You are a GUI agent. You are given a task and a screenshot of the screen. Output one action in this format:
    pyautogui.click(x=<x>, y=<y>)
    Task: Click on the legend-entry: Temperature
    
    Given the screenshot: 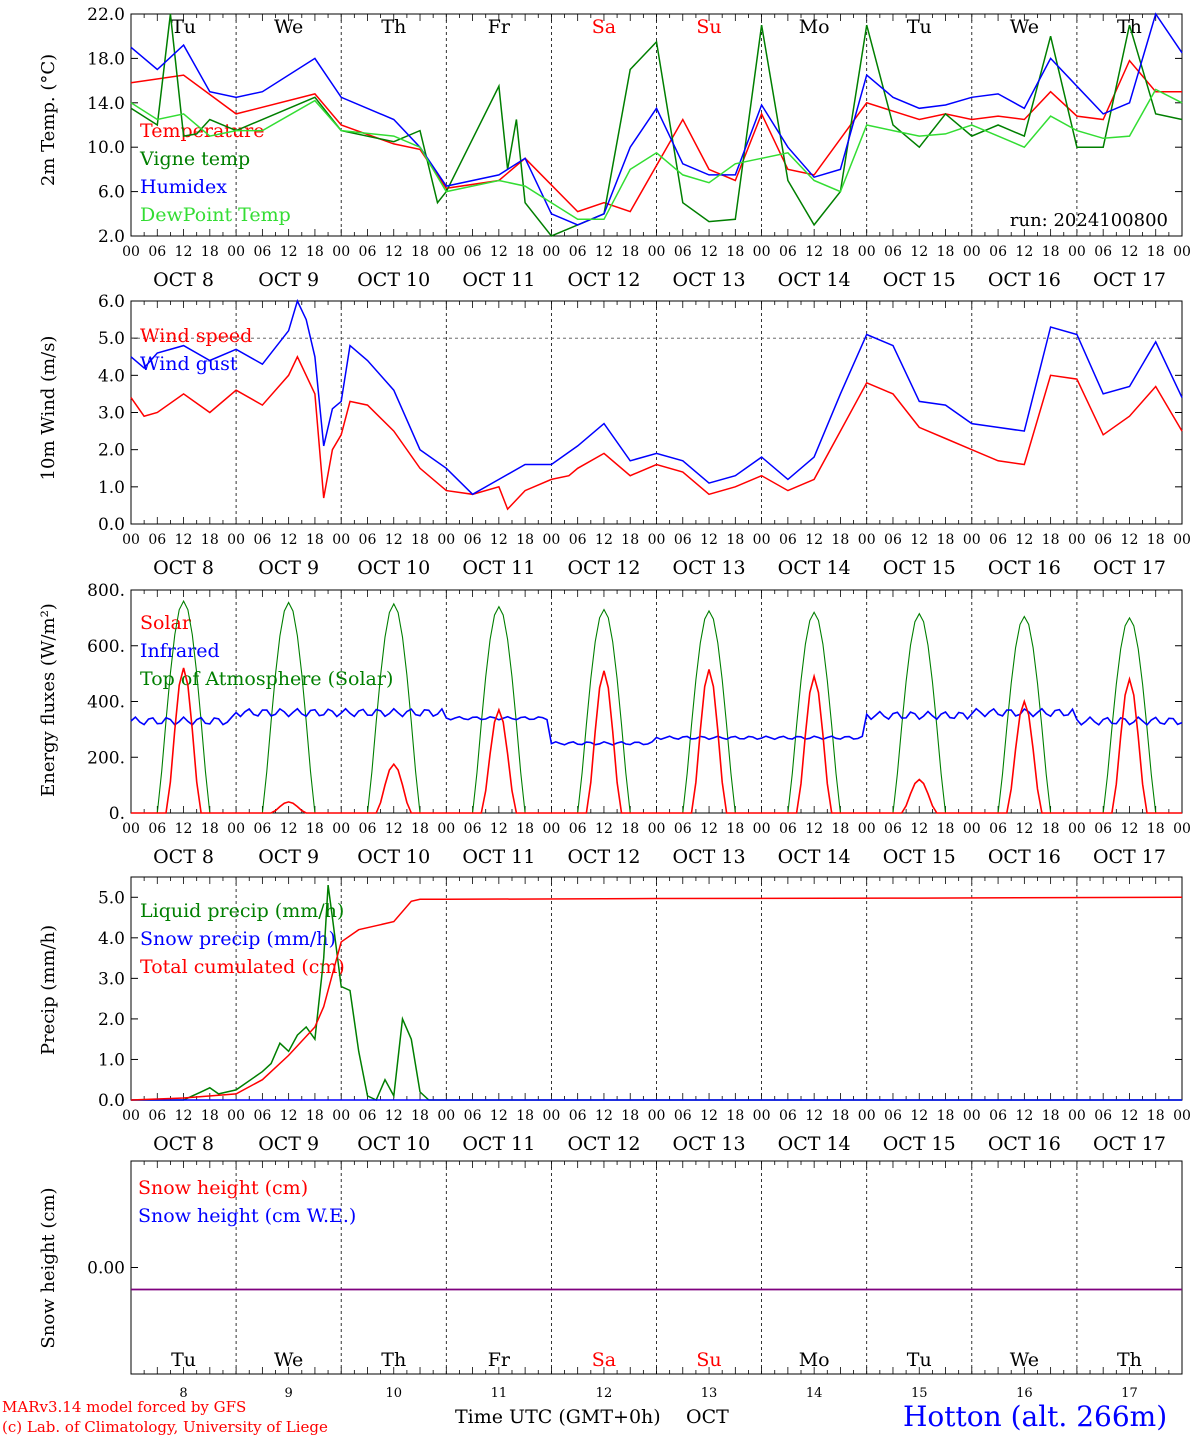 What is the action you would take?
    pyautogui.click(x=202, y=131)
    